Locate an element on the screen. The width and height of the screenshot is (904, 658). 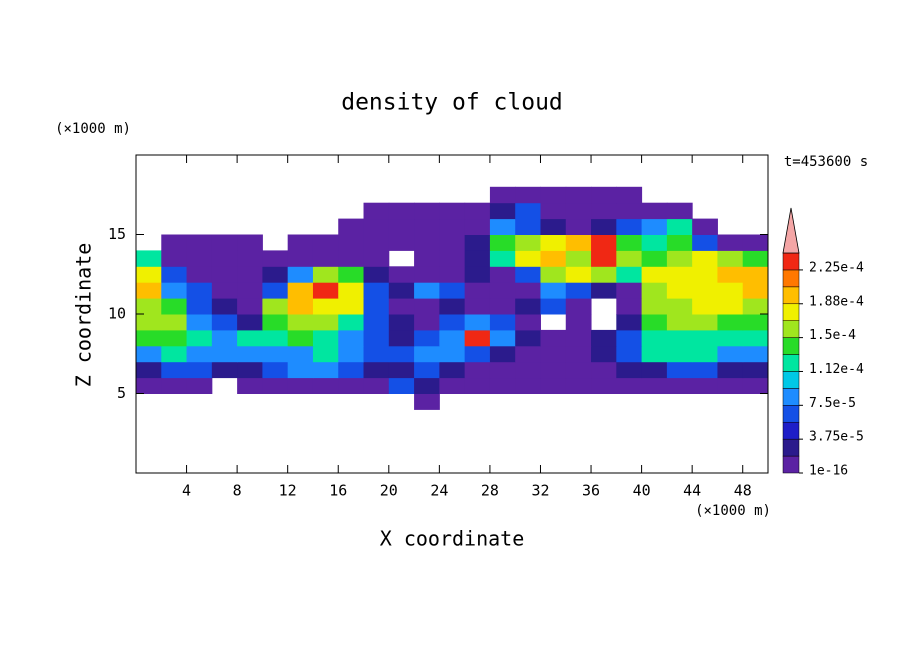
y-tick-label: 15 is located at coordinates (117, 234).